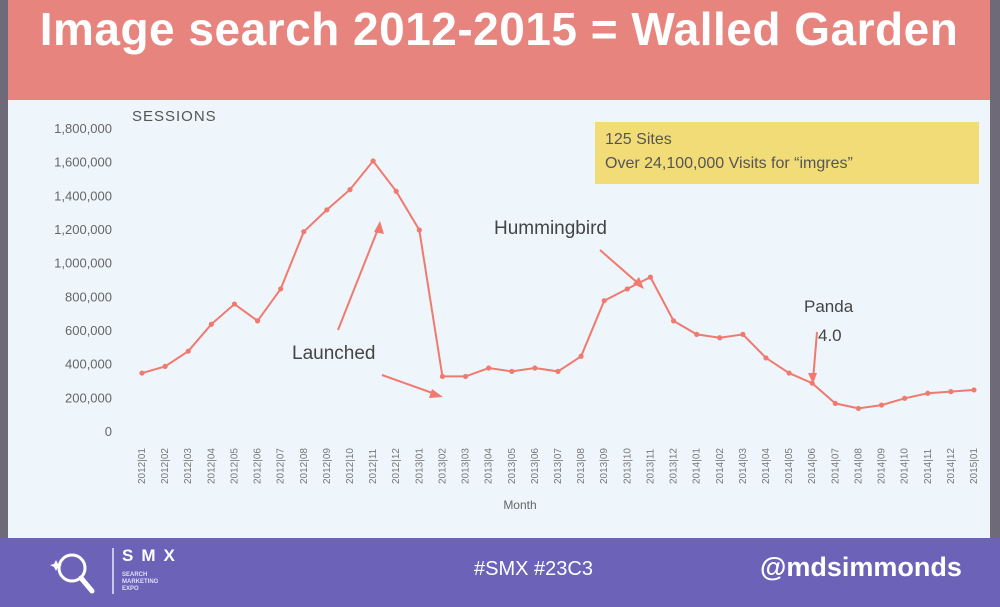 This screenshot has width=1000, height=607. I want to click on info-box-line1: 125 Sites, so click(638, 139).